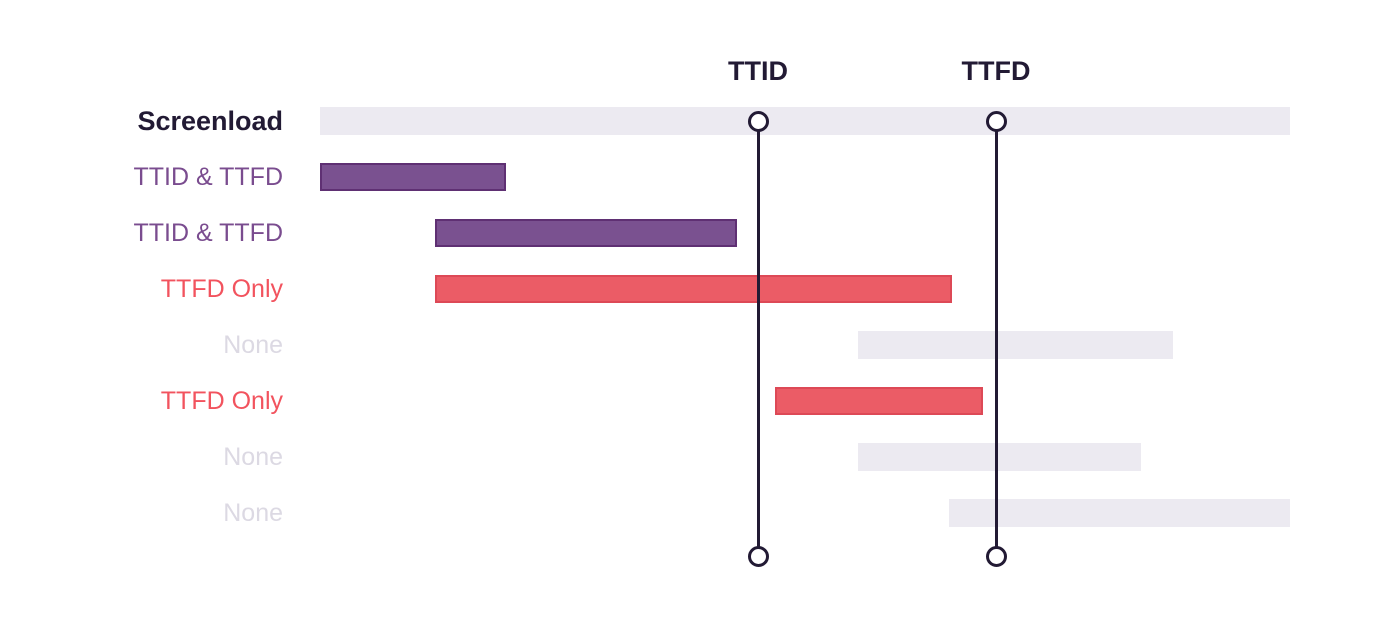 The height and width of the screenshot is (627, 1400). Describe the element at coordinates (996, 71) in the screenshot. I see `marker-label-ttfd: TTFD` at that location.